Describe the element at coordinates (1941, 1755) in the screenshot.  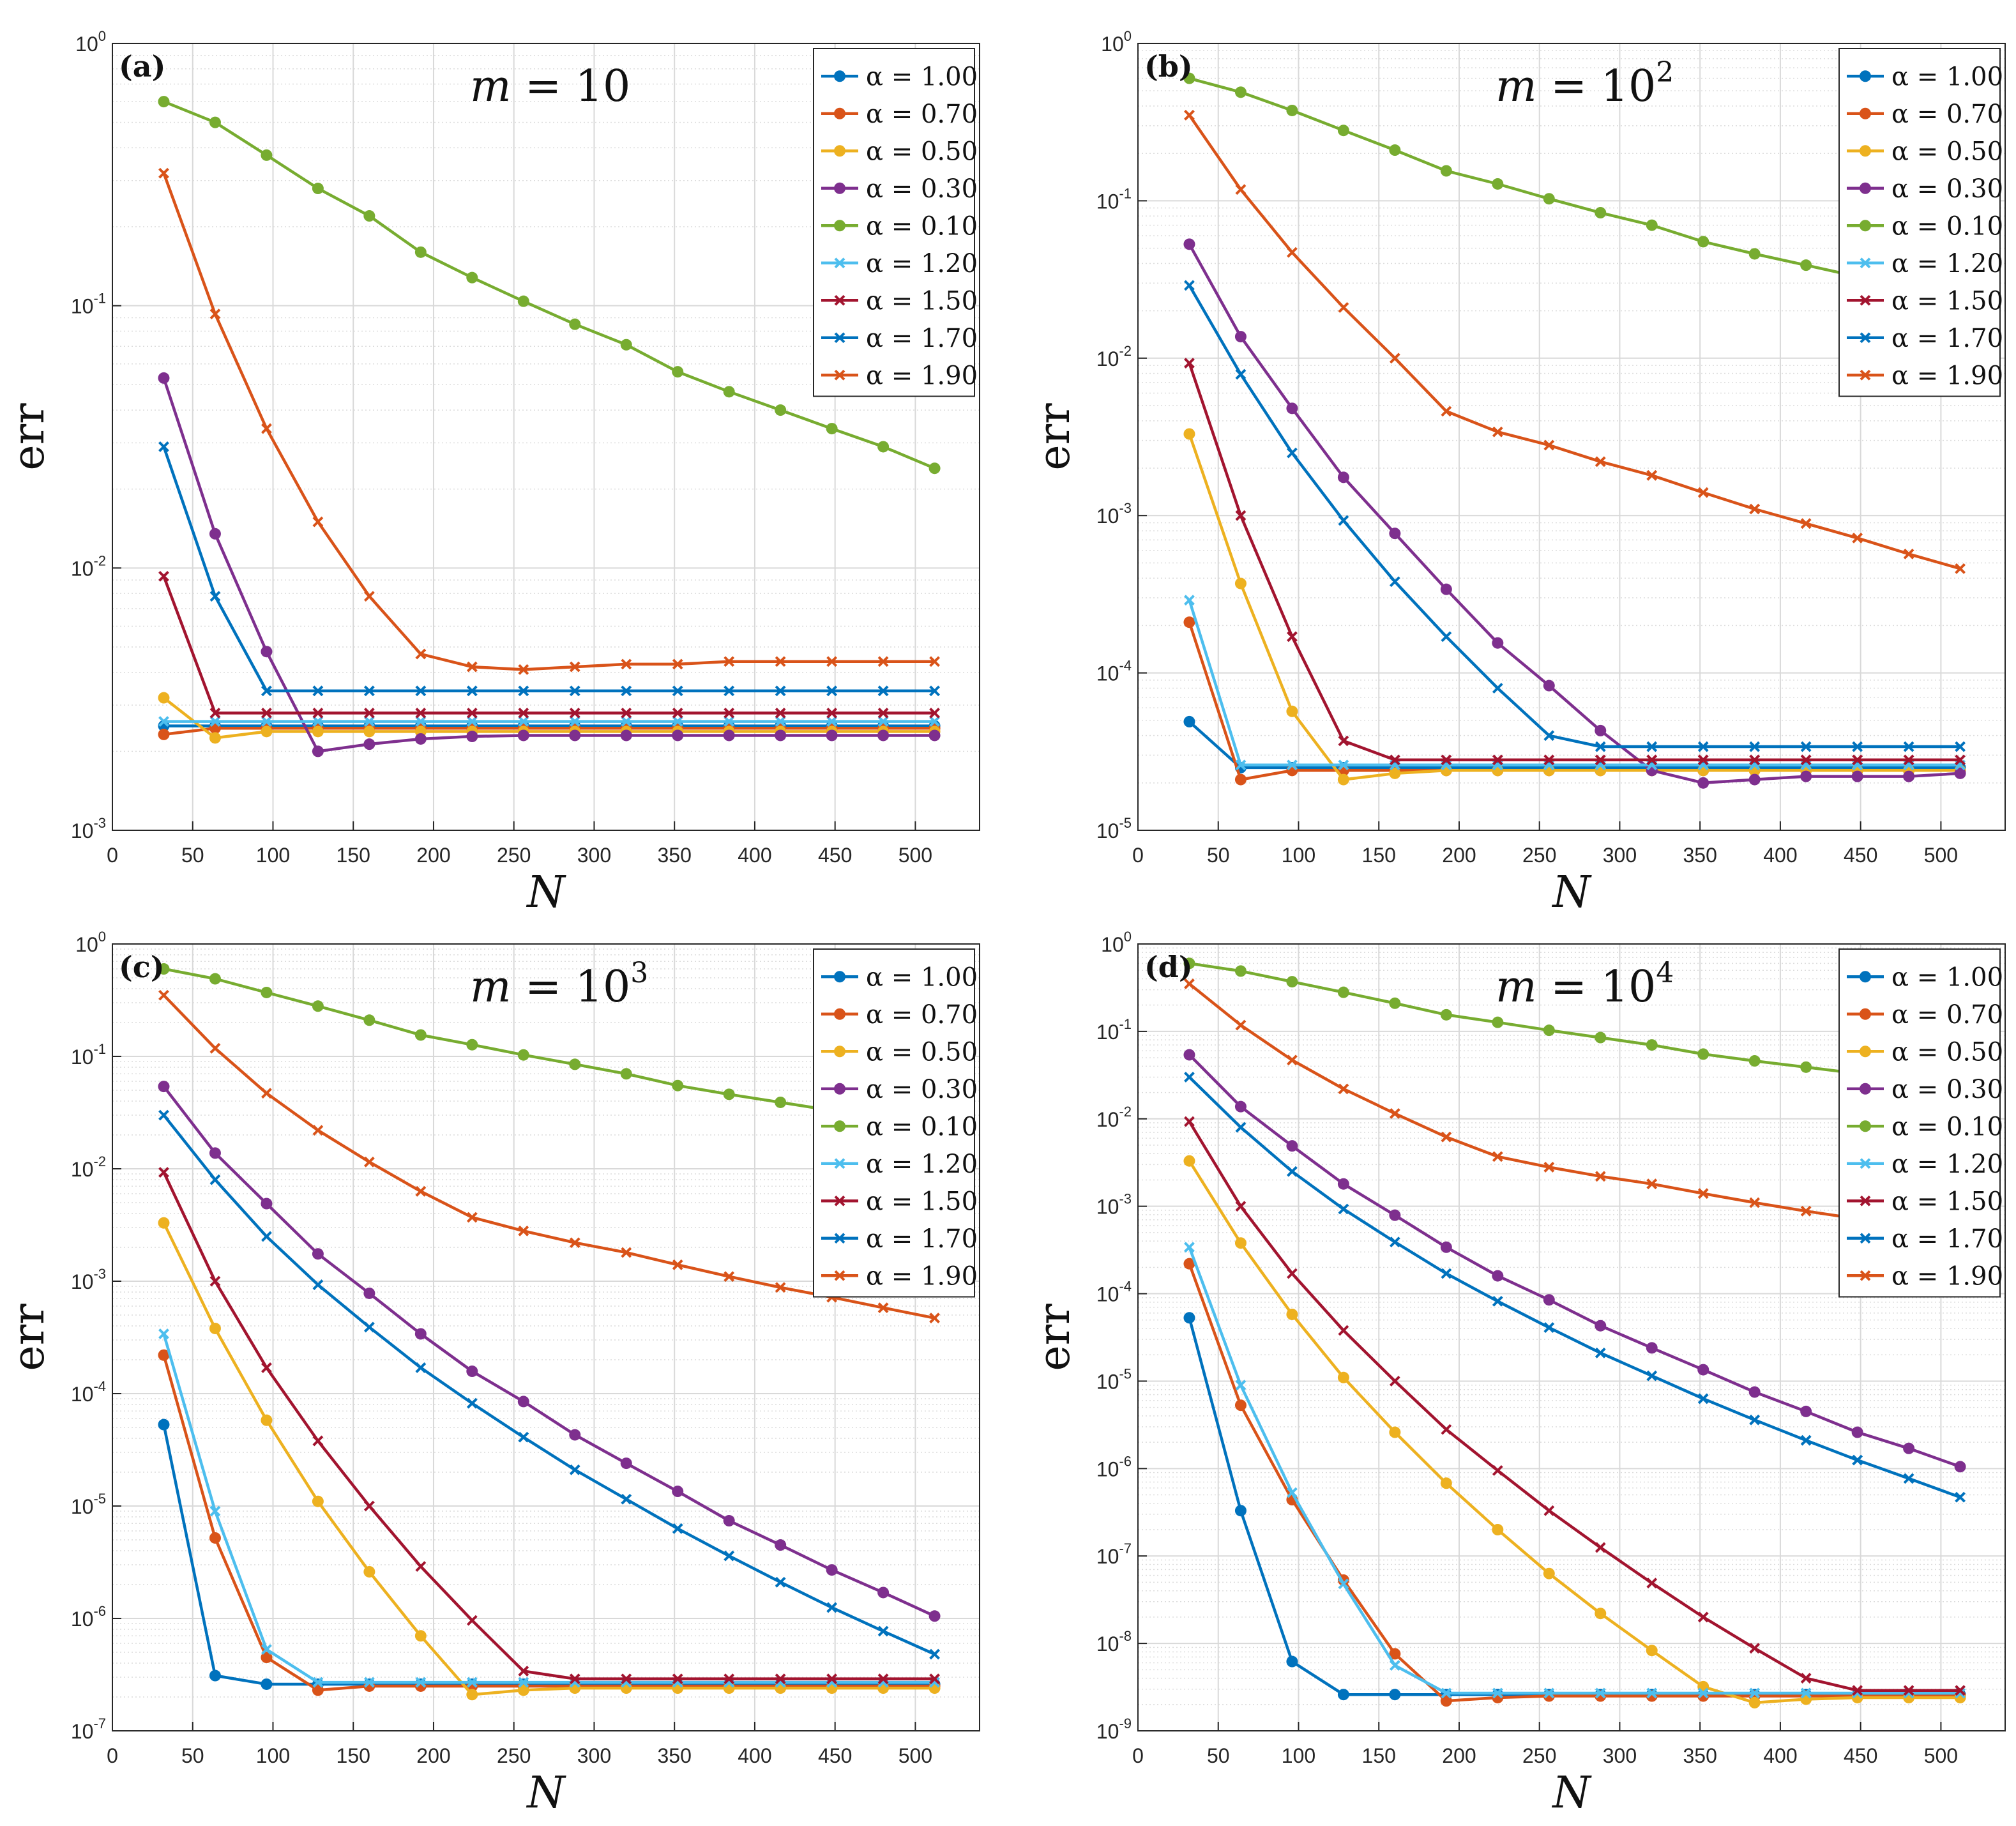
I see `x-tick-label: 500` at that location.